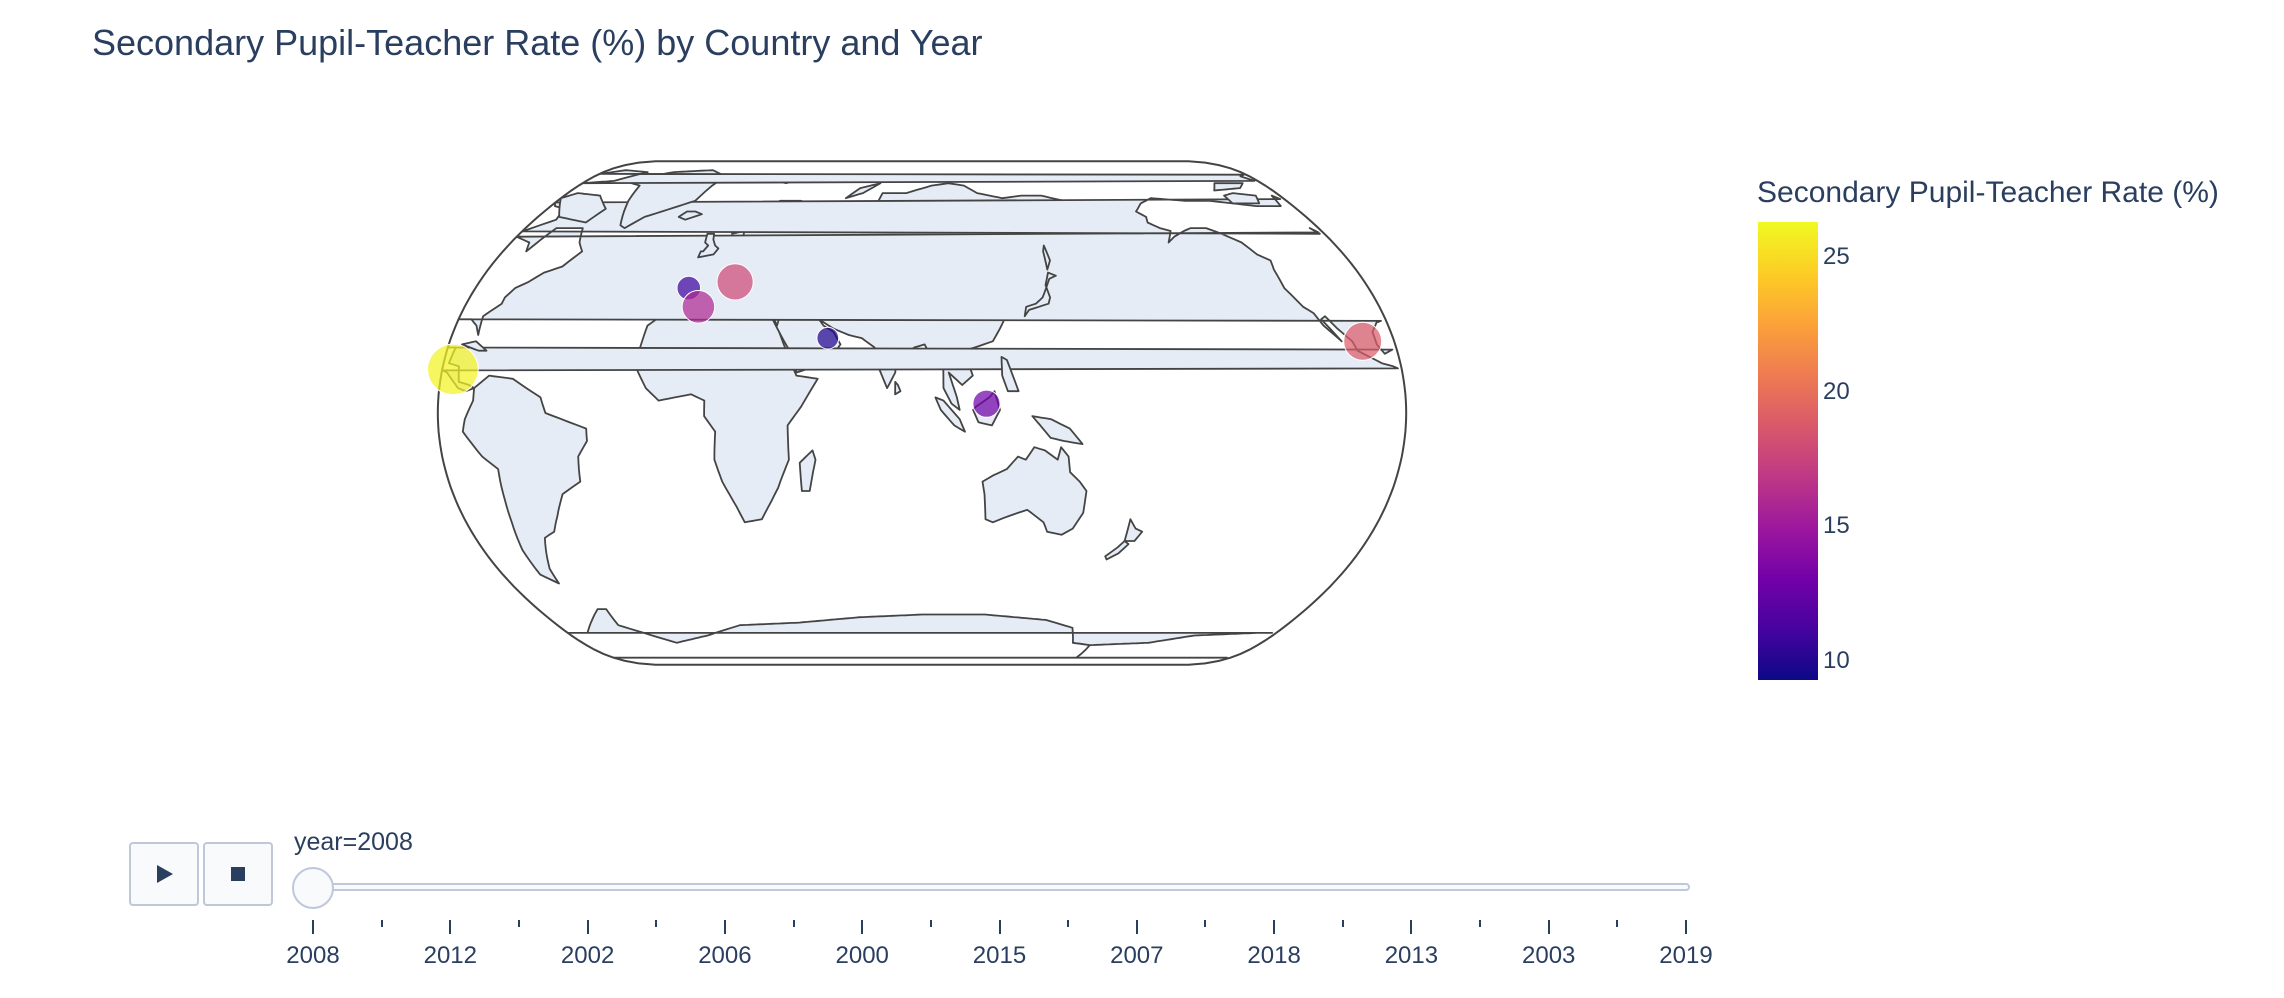  I want to click on land-greenland, so click(673, 199).